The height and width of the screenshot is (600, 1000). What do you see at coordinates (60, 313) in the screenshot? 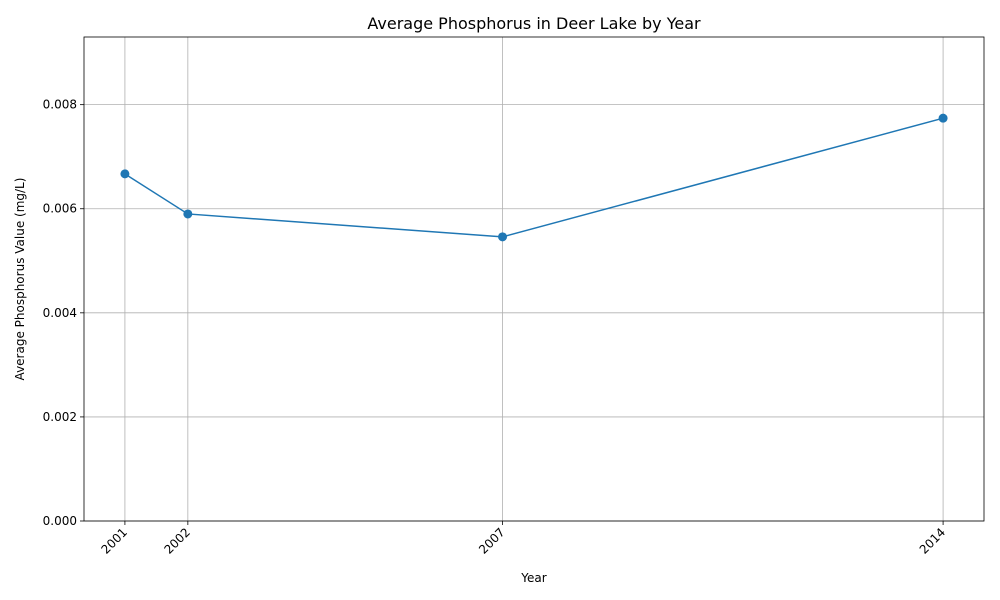
I see `y-tick-label: 0.004` at bounding box center [60, 313].